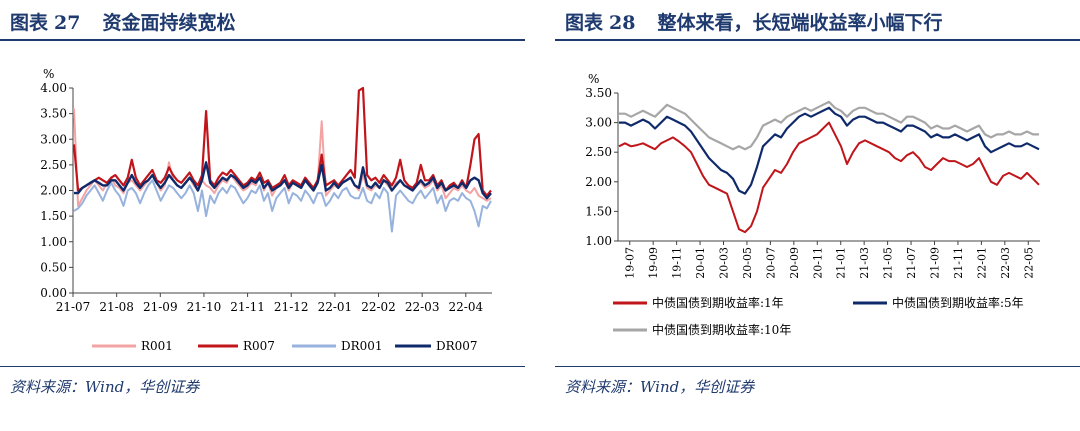  Describe the element at coordinates (291, 307) in the screenshot. I see `x-tick-label: 21-12` at that location.